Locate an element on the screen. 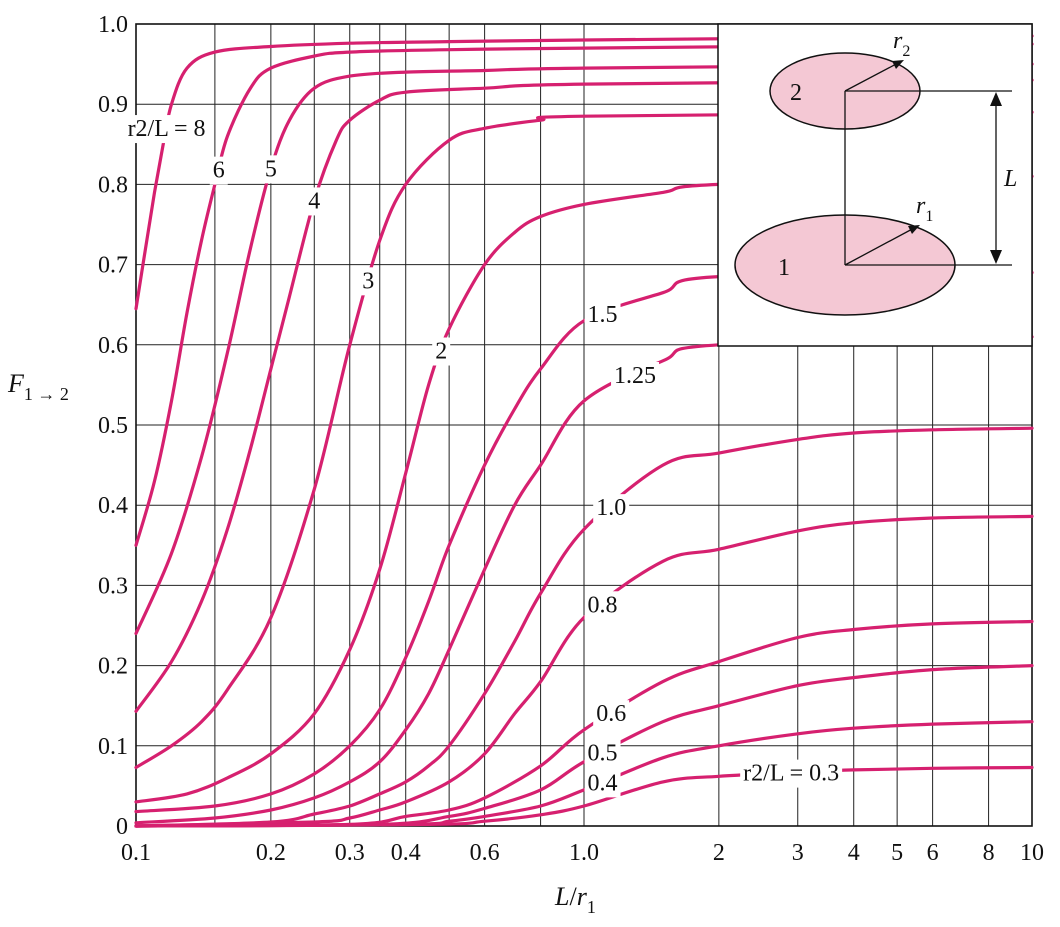  y-axis-title: F1 → 2 is located at coordinates (38, 386).